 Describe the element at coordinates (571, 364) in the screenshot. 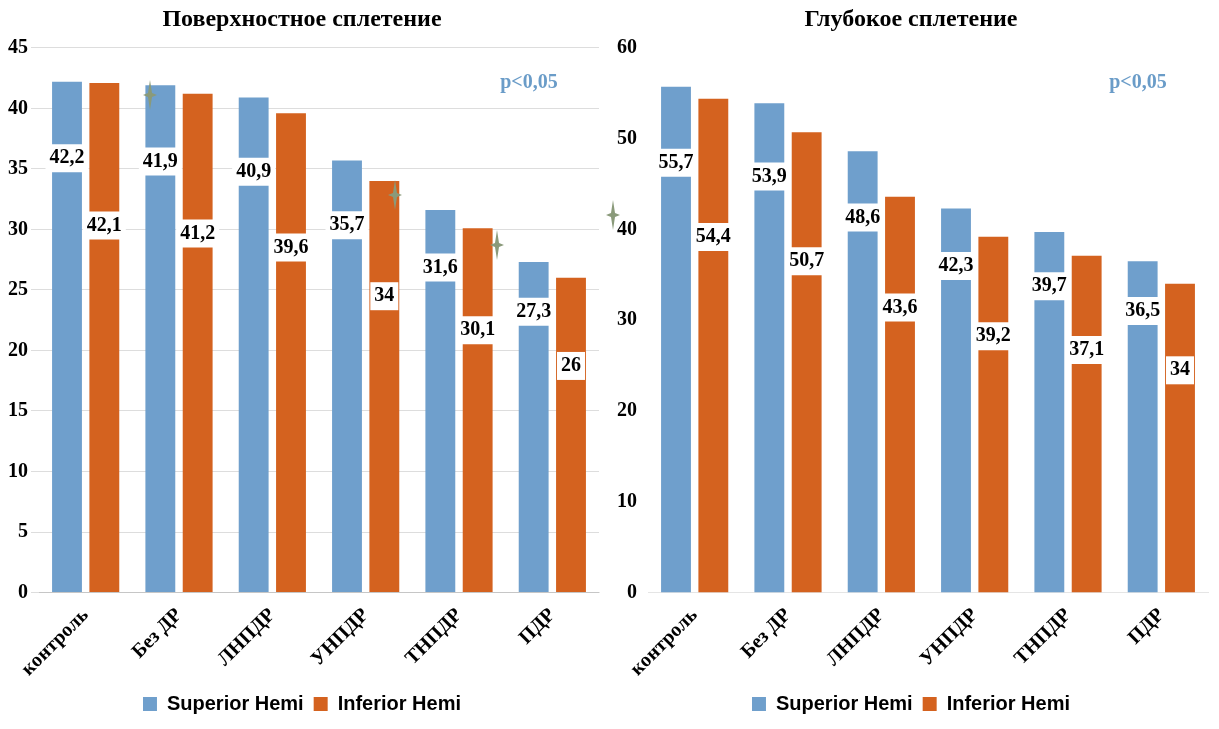

I see `data-label: 26` at that location.